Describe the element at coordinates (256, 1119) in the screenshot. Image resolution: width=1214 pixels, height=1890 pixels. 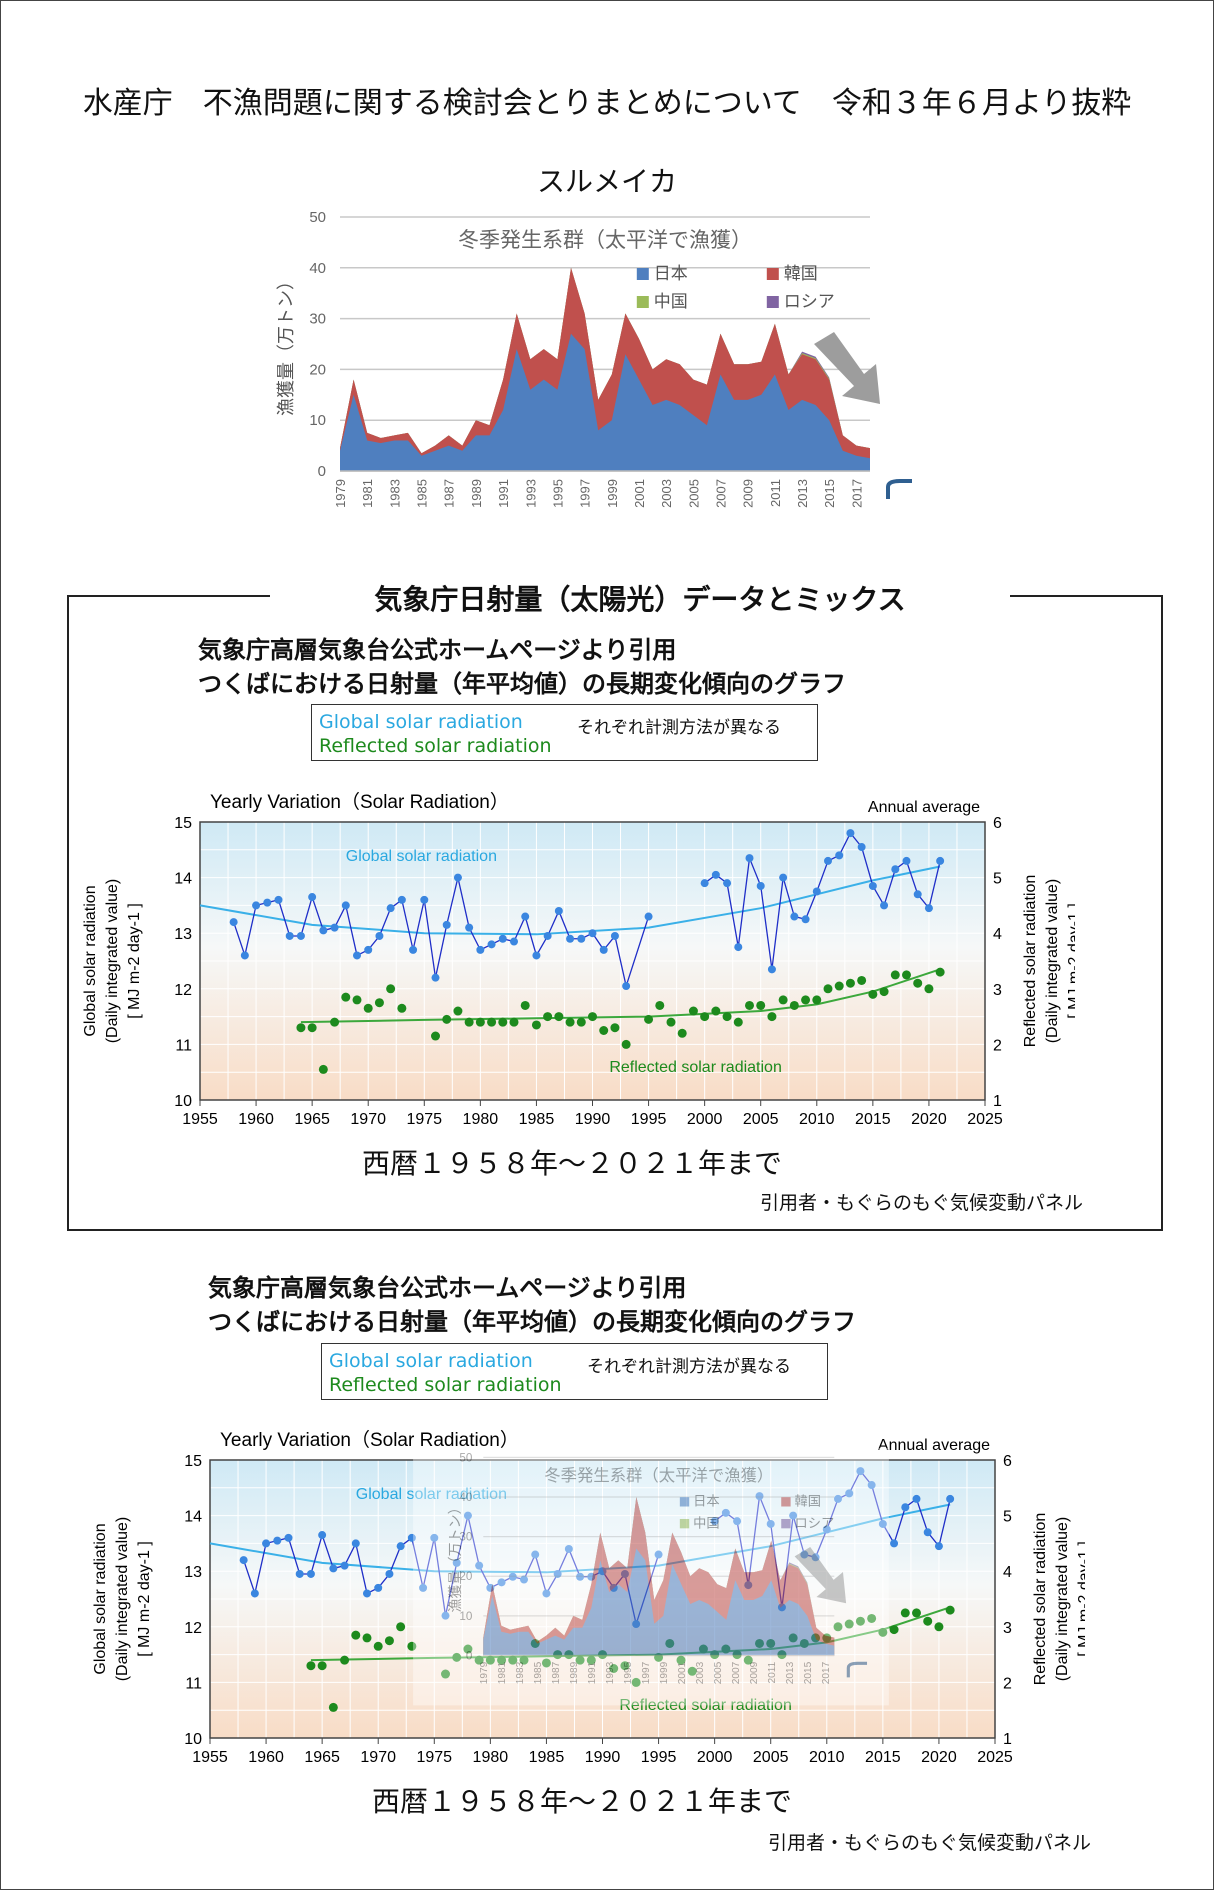
I see `x-tick-label: 1960` at that location.